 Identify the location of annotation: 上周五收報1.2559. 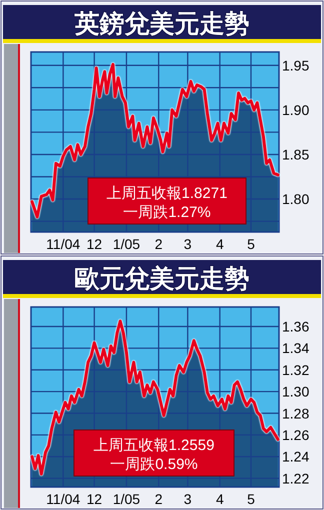
(154, 445).